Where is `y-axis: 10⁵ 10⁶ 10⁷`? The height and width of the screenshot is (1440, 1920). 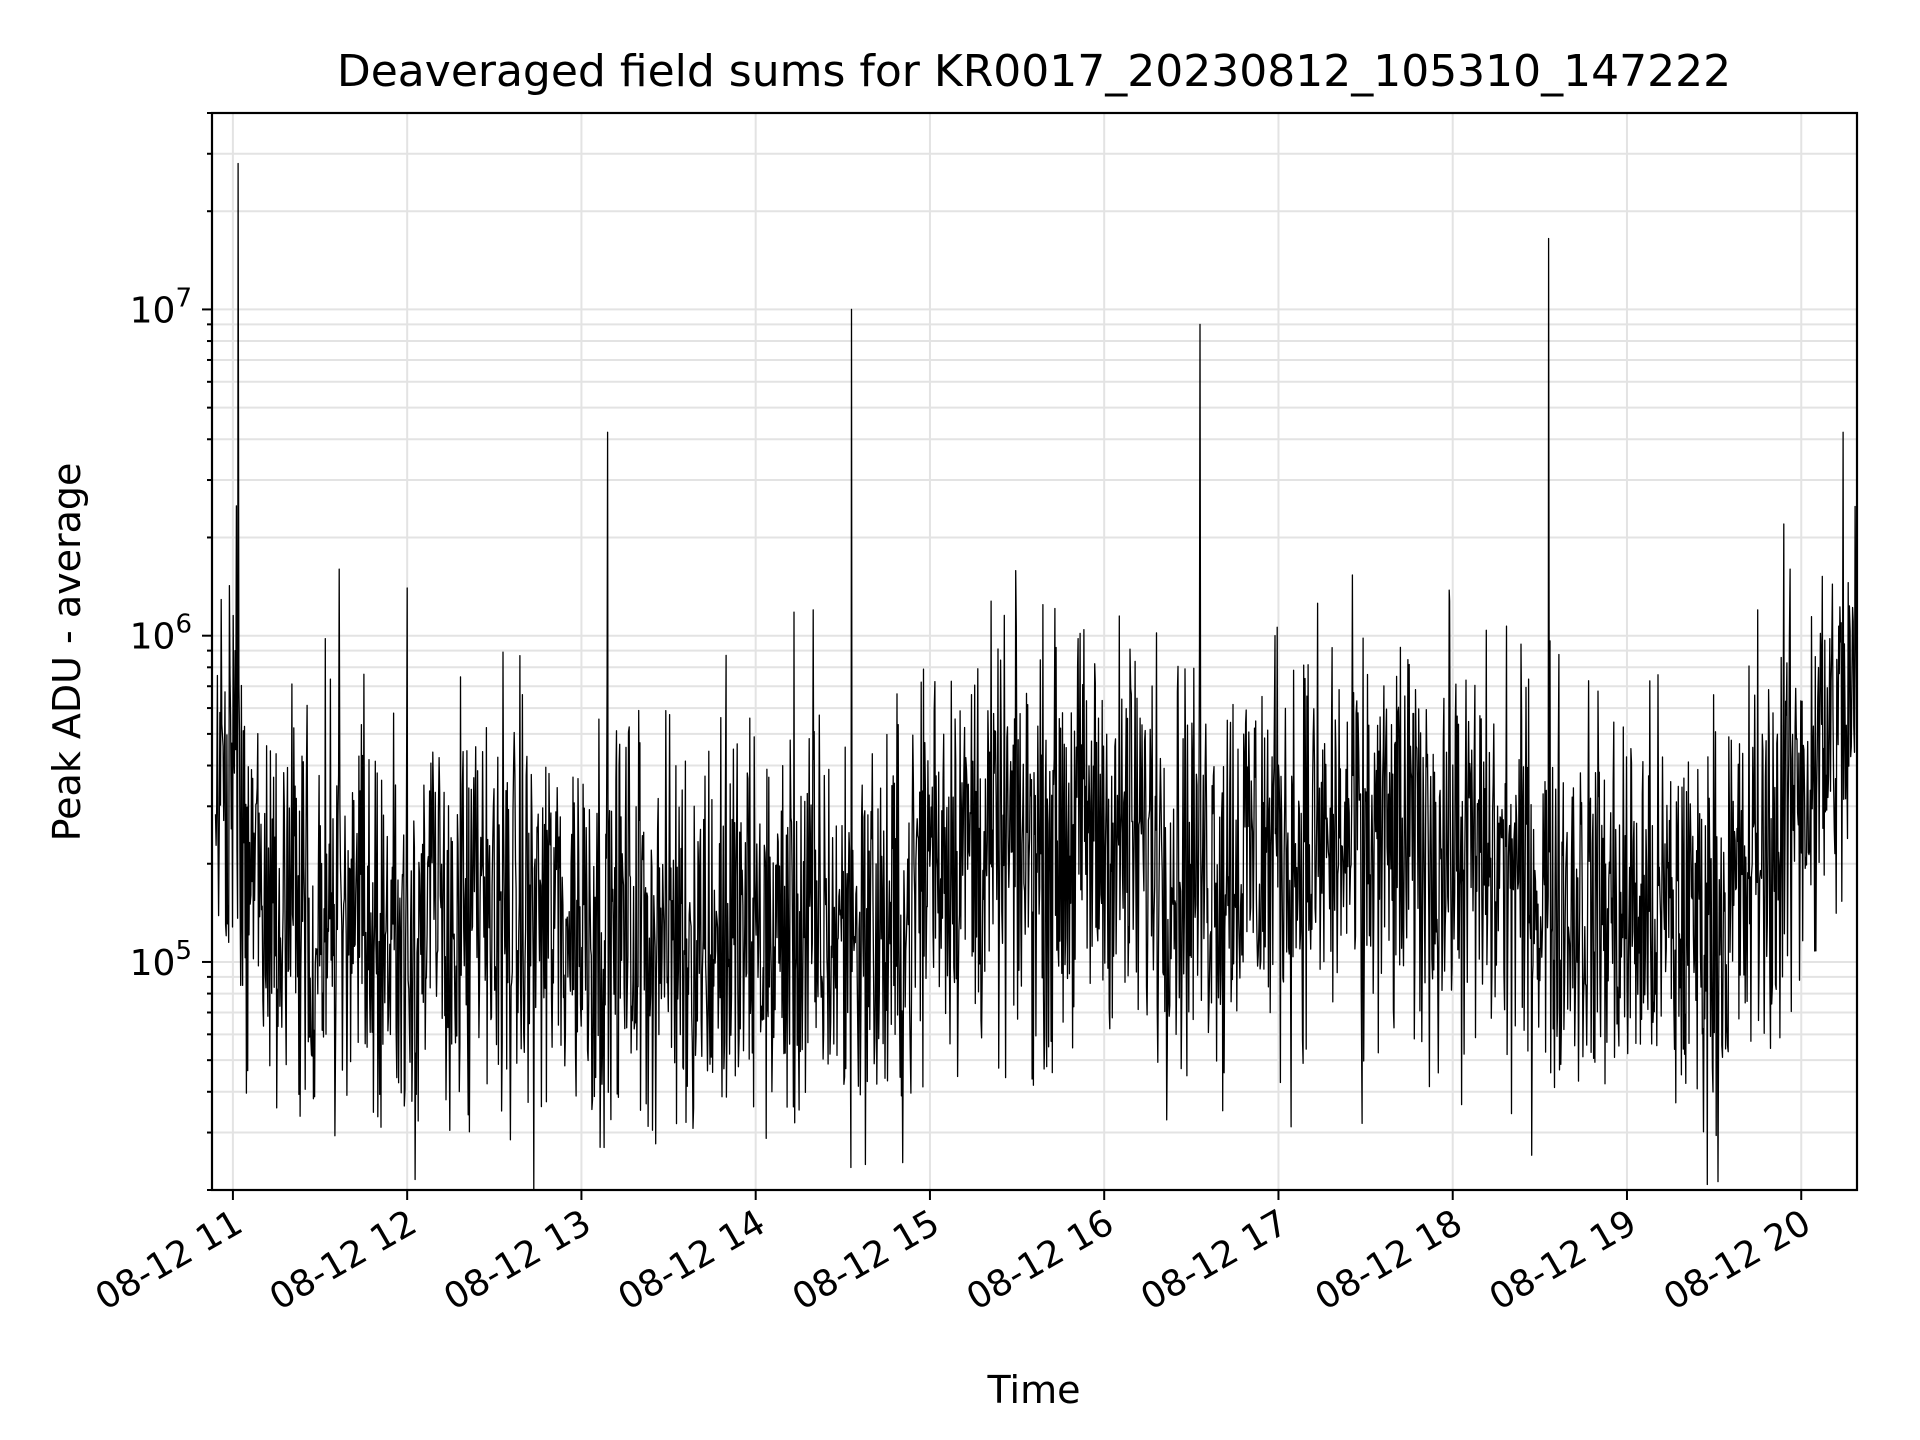
y-axis: 10⁵ 10⁶ 10⁷ is located at coordinates (171, 651).